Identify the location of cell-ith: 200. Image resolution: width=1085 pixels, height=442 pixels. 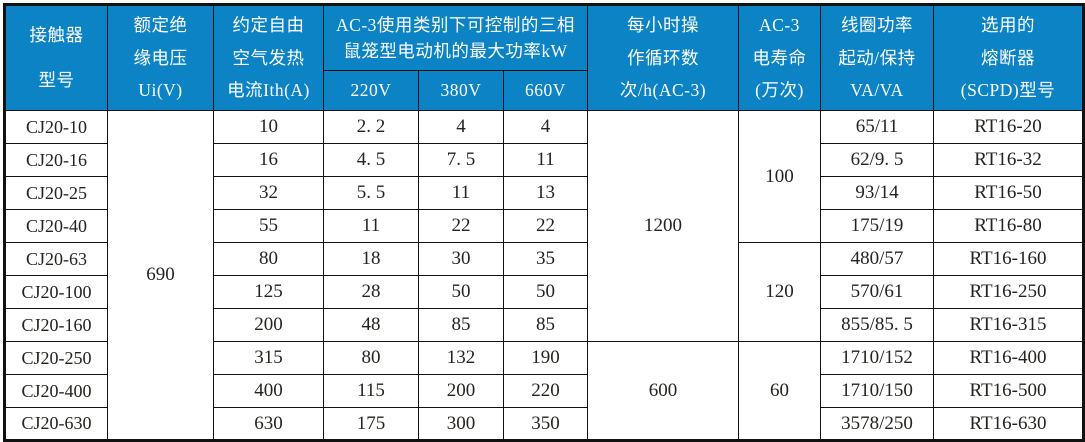
(268, 325).